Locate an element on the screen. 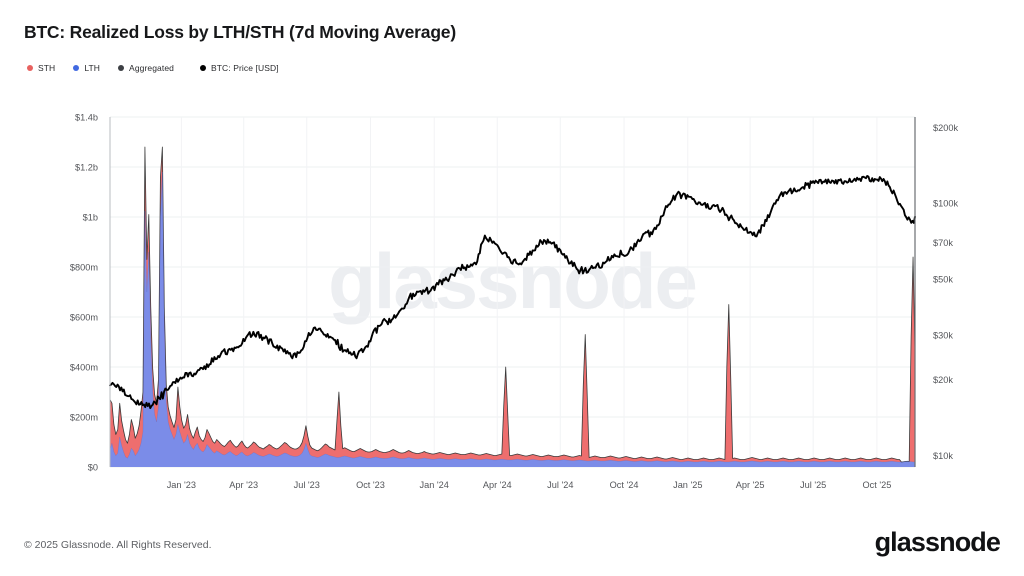 Image resolution: width=1024 pixels, height=576 pixels. copyright-text: © 2025 Glassnode. All Rights Reserved. is located at coordinates (118, 545).